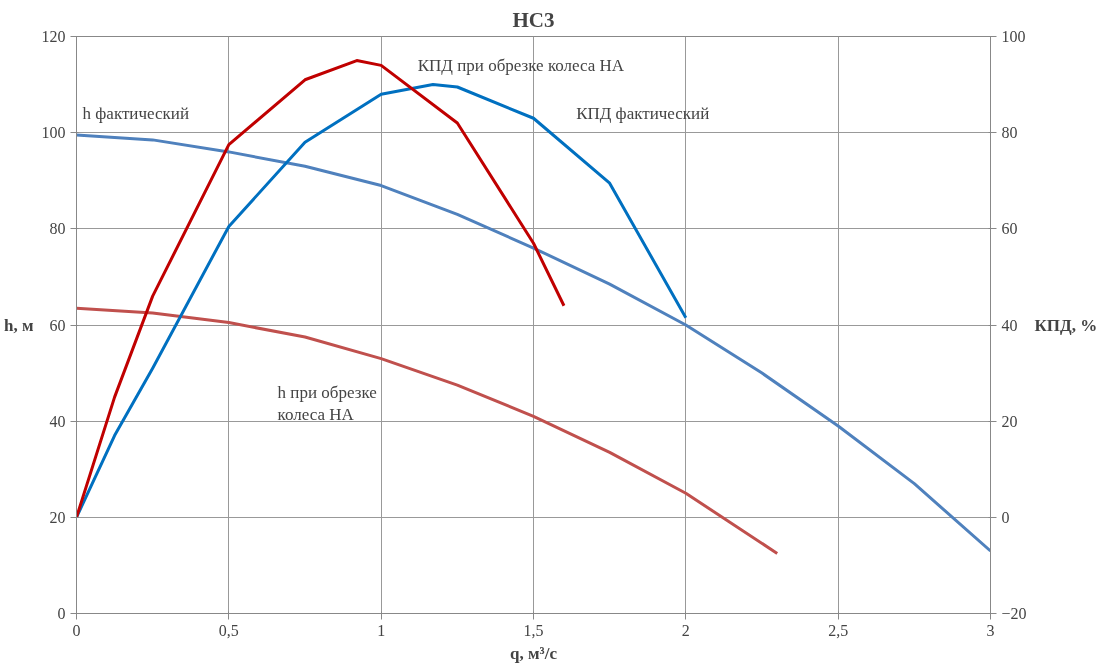  What do you see at coordinates (643, 113) in the screenshot?
I see `annotation: КПД фактический` at bounding box center [643, 113].